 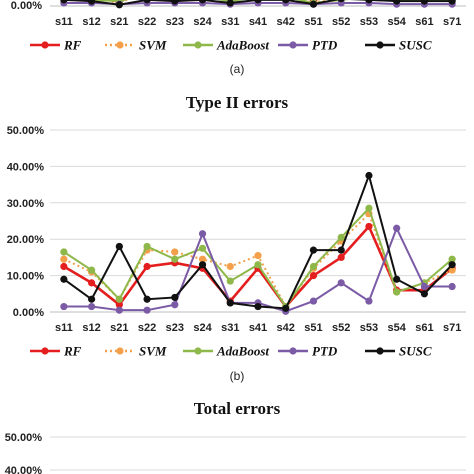 What do you see at coordinates (313, 22) in the screenshot?
I see `x-tick-label: s51` at bounding box center [313, 22].